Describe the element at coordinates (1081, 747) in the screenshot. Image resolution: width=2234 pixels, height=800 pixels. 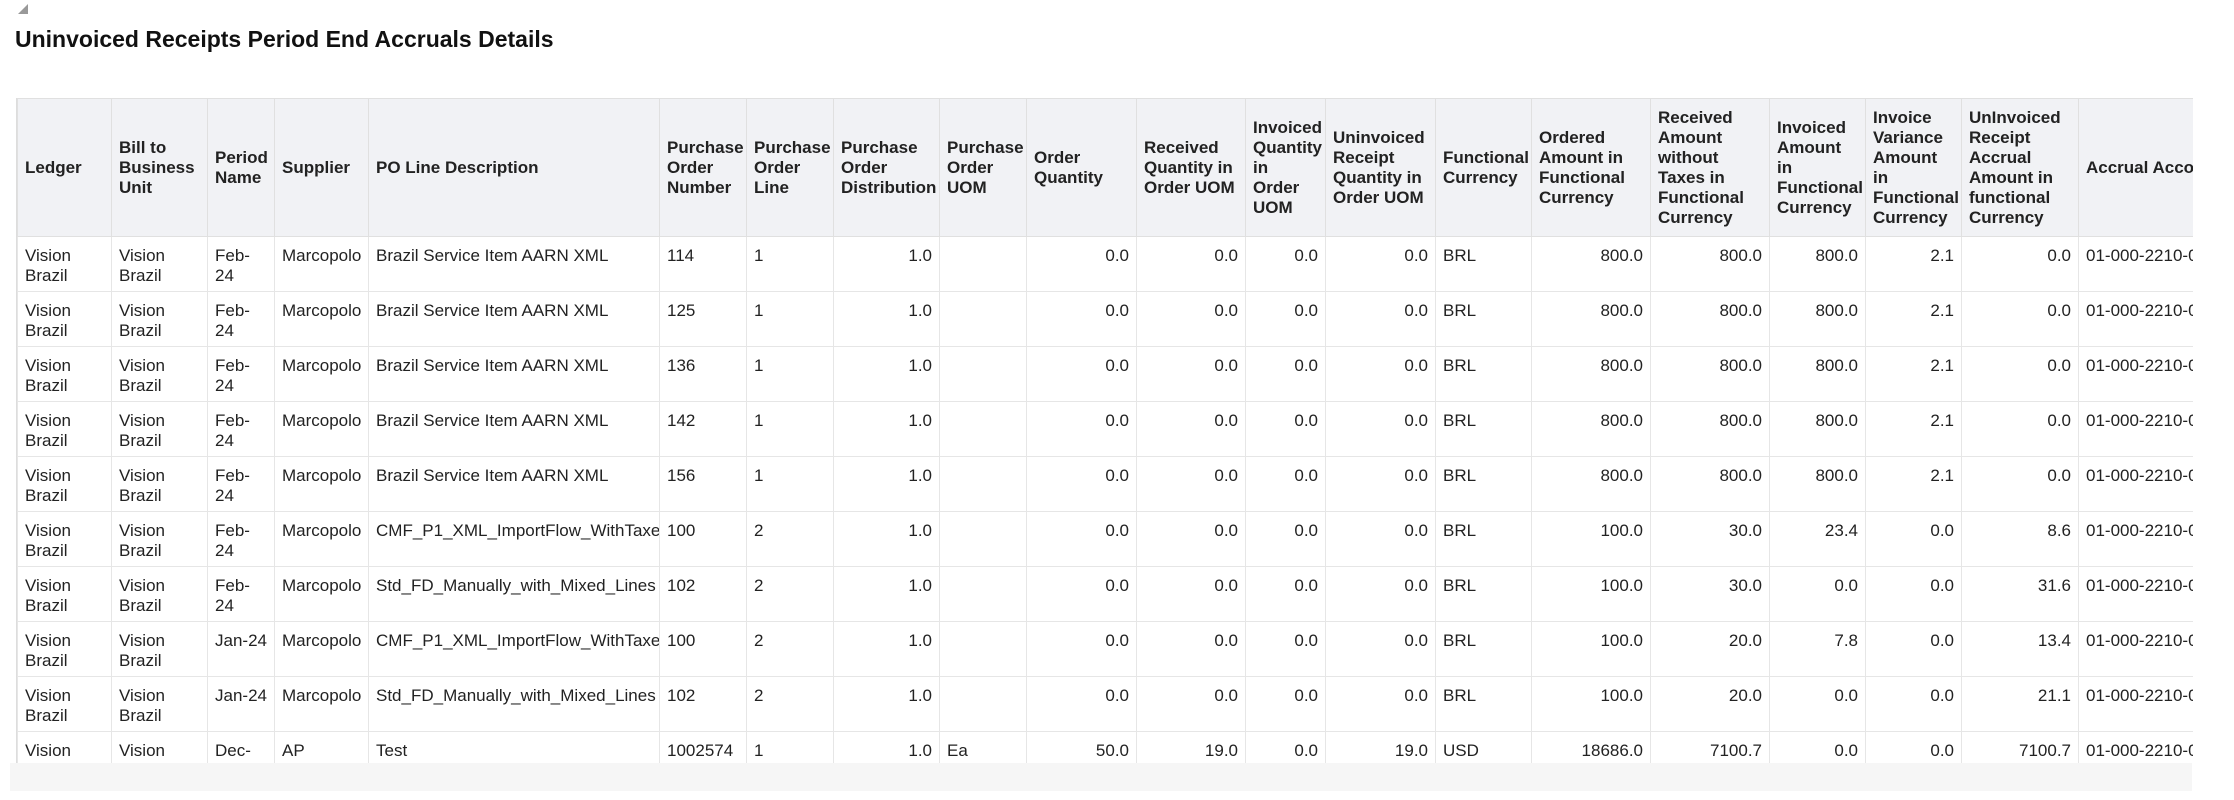
I see `table-cell: 50.0` at that location.